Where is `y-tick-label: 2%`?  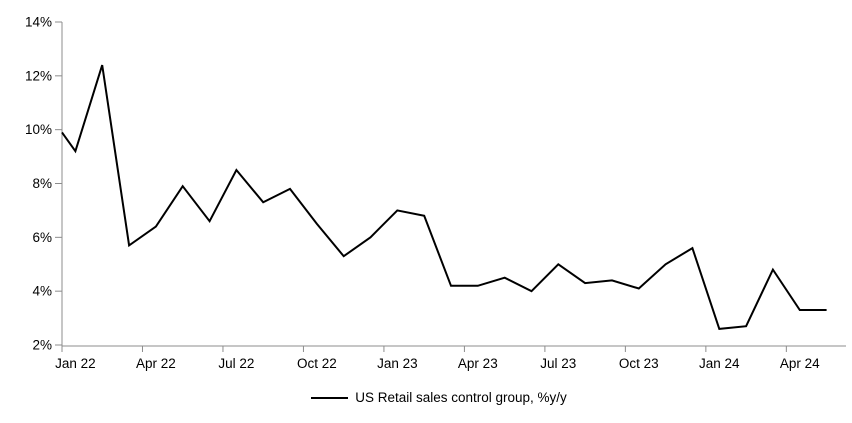
y-tick-label: 2% is located at coordinates (42, 345).